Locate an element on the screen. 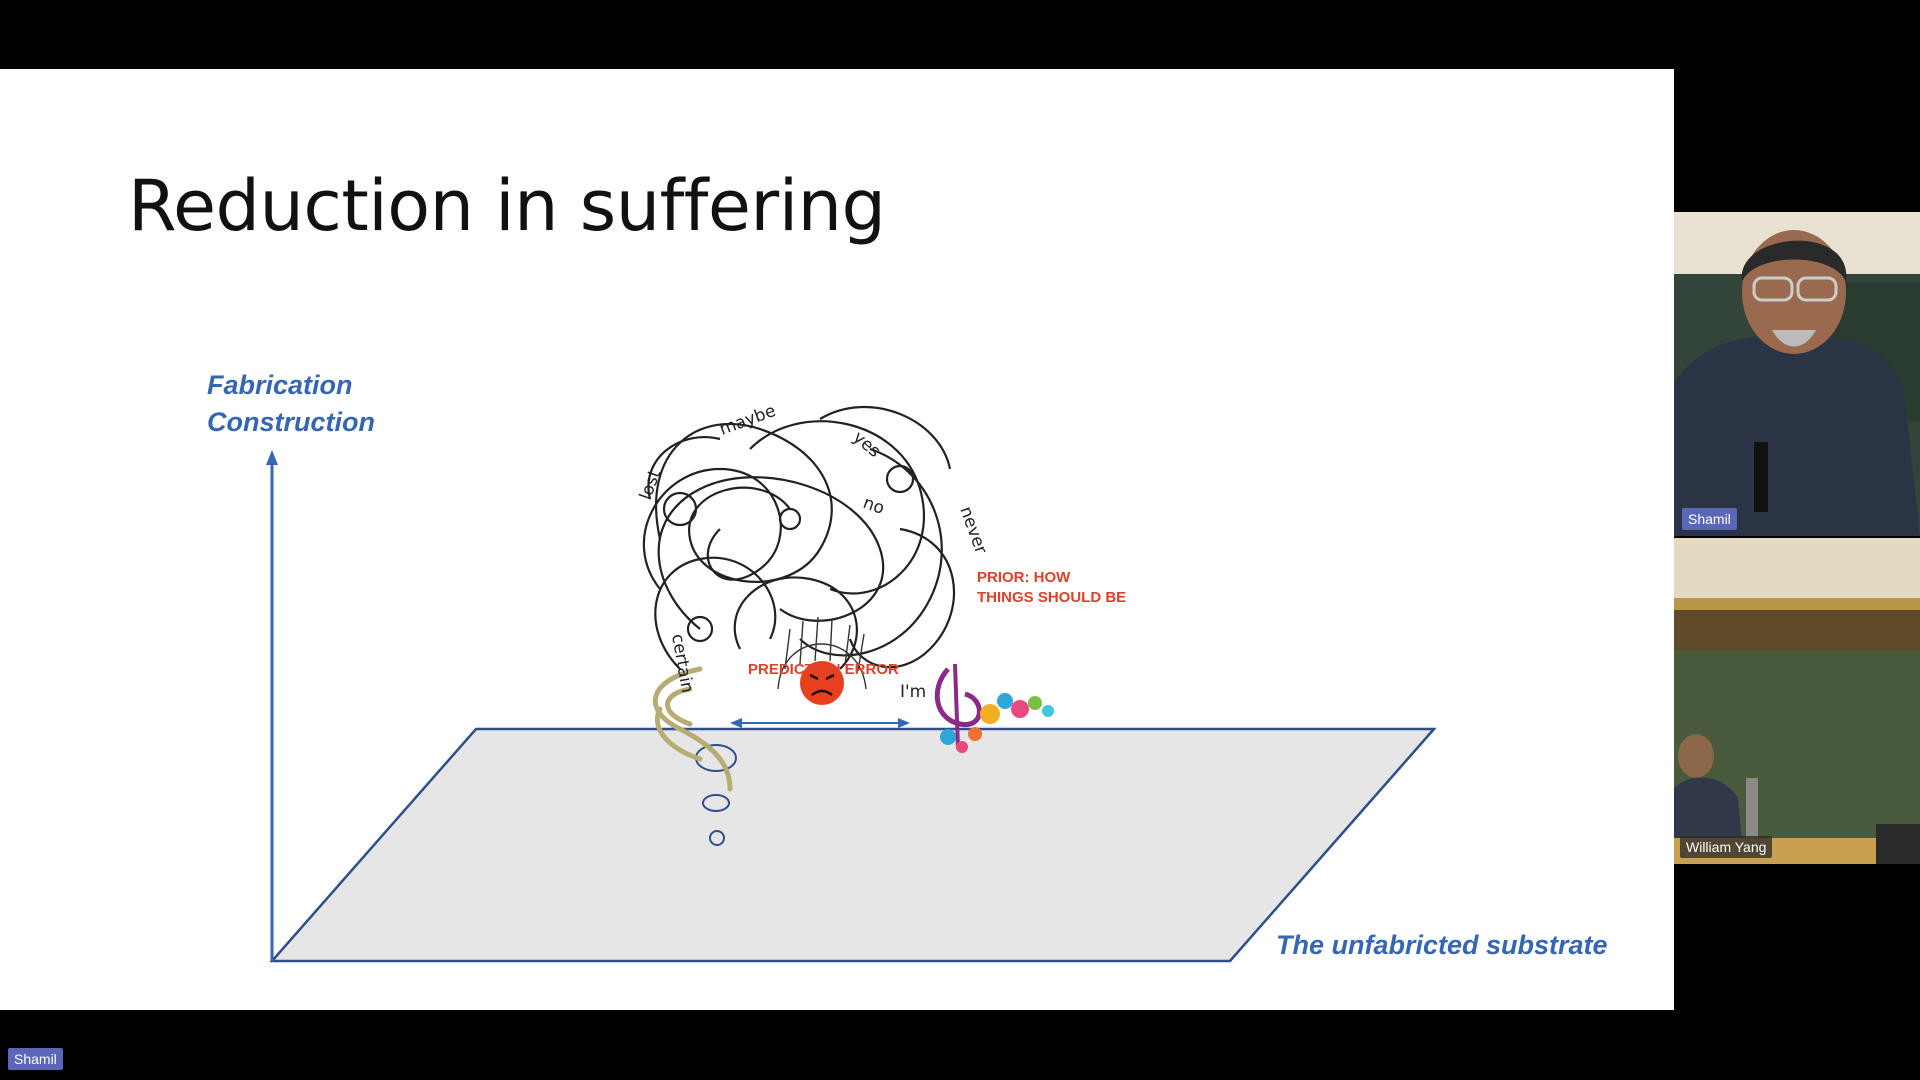 The image size is (1920, 1080). doodle-word: no is located at coordinates (873, 506).